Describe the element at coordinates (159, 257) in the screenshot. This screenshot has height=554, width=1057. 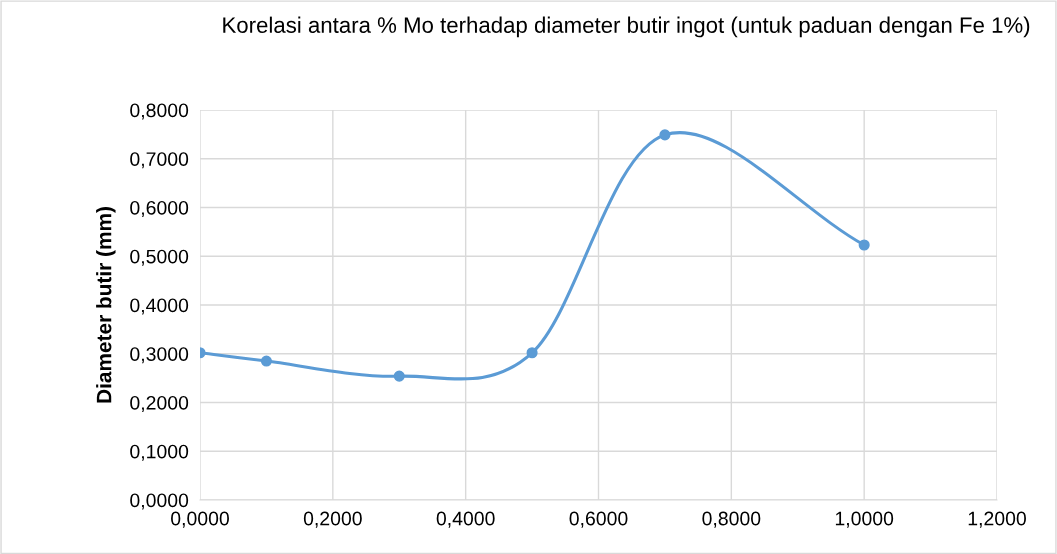
I see `y-tick-label: 0,5000` at that location.